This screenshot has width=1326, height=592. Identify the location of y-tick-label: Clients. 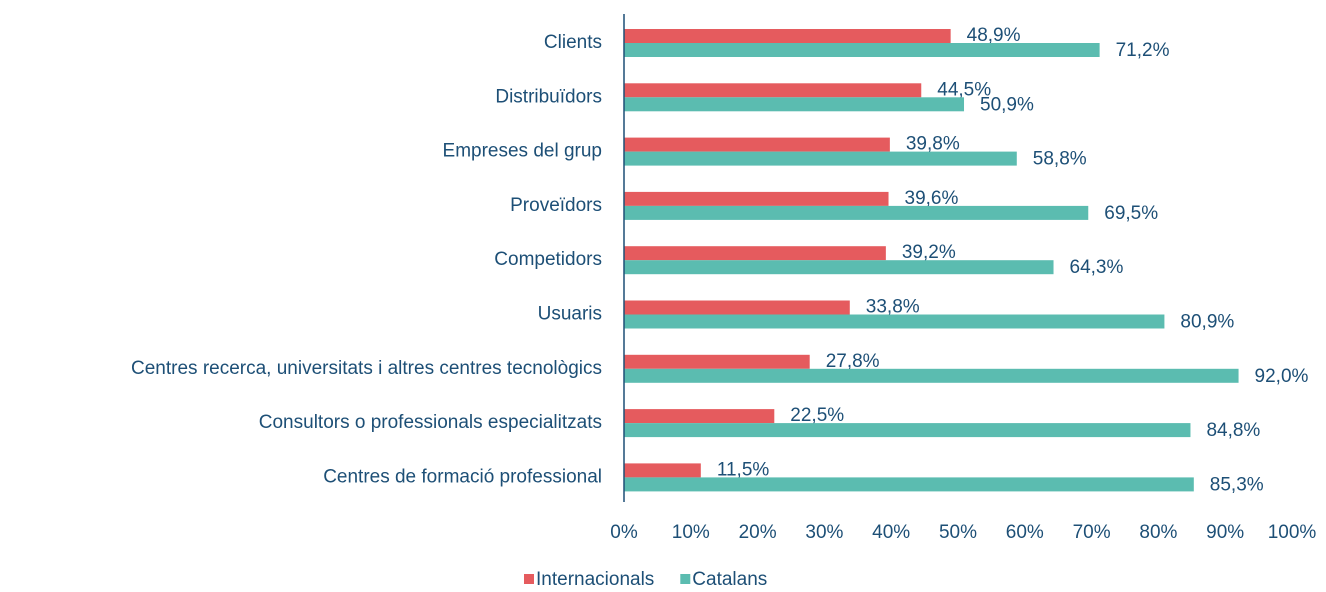
(573, 42).